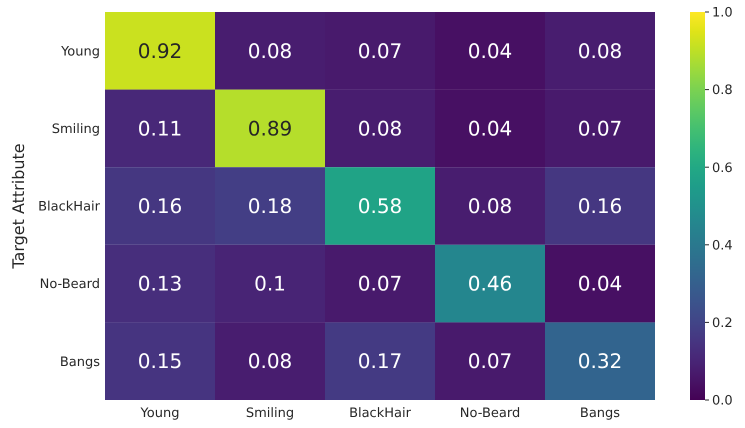 The image size is (745, 428). I want to click on y-tick-label: No-Beard, so click(70, 284).